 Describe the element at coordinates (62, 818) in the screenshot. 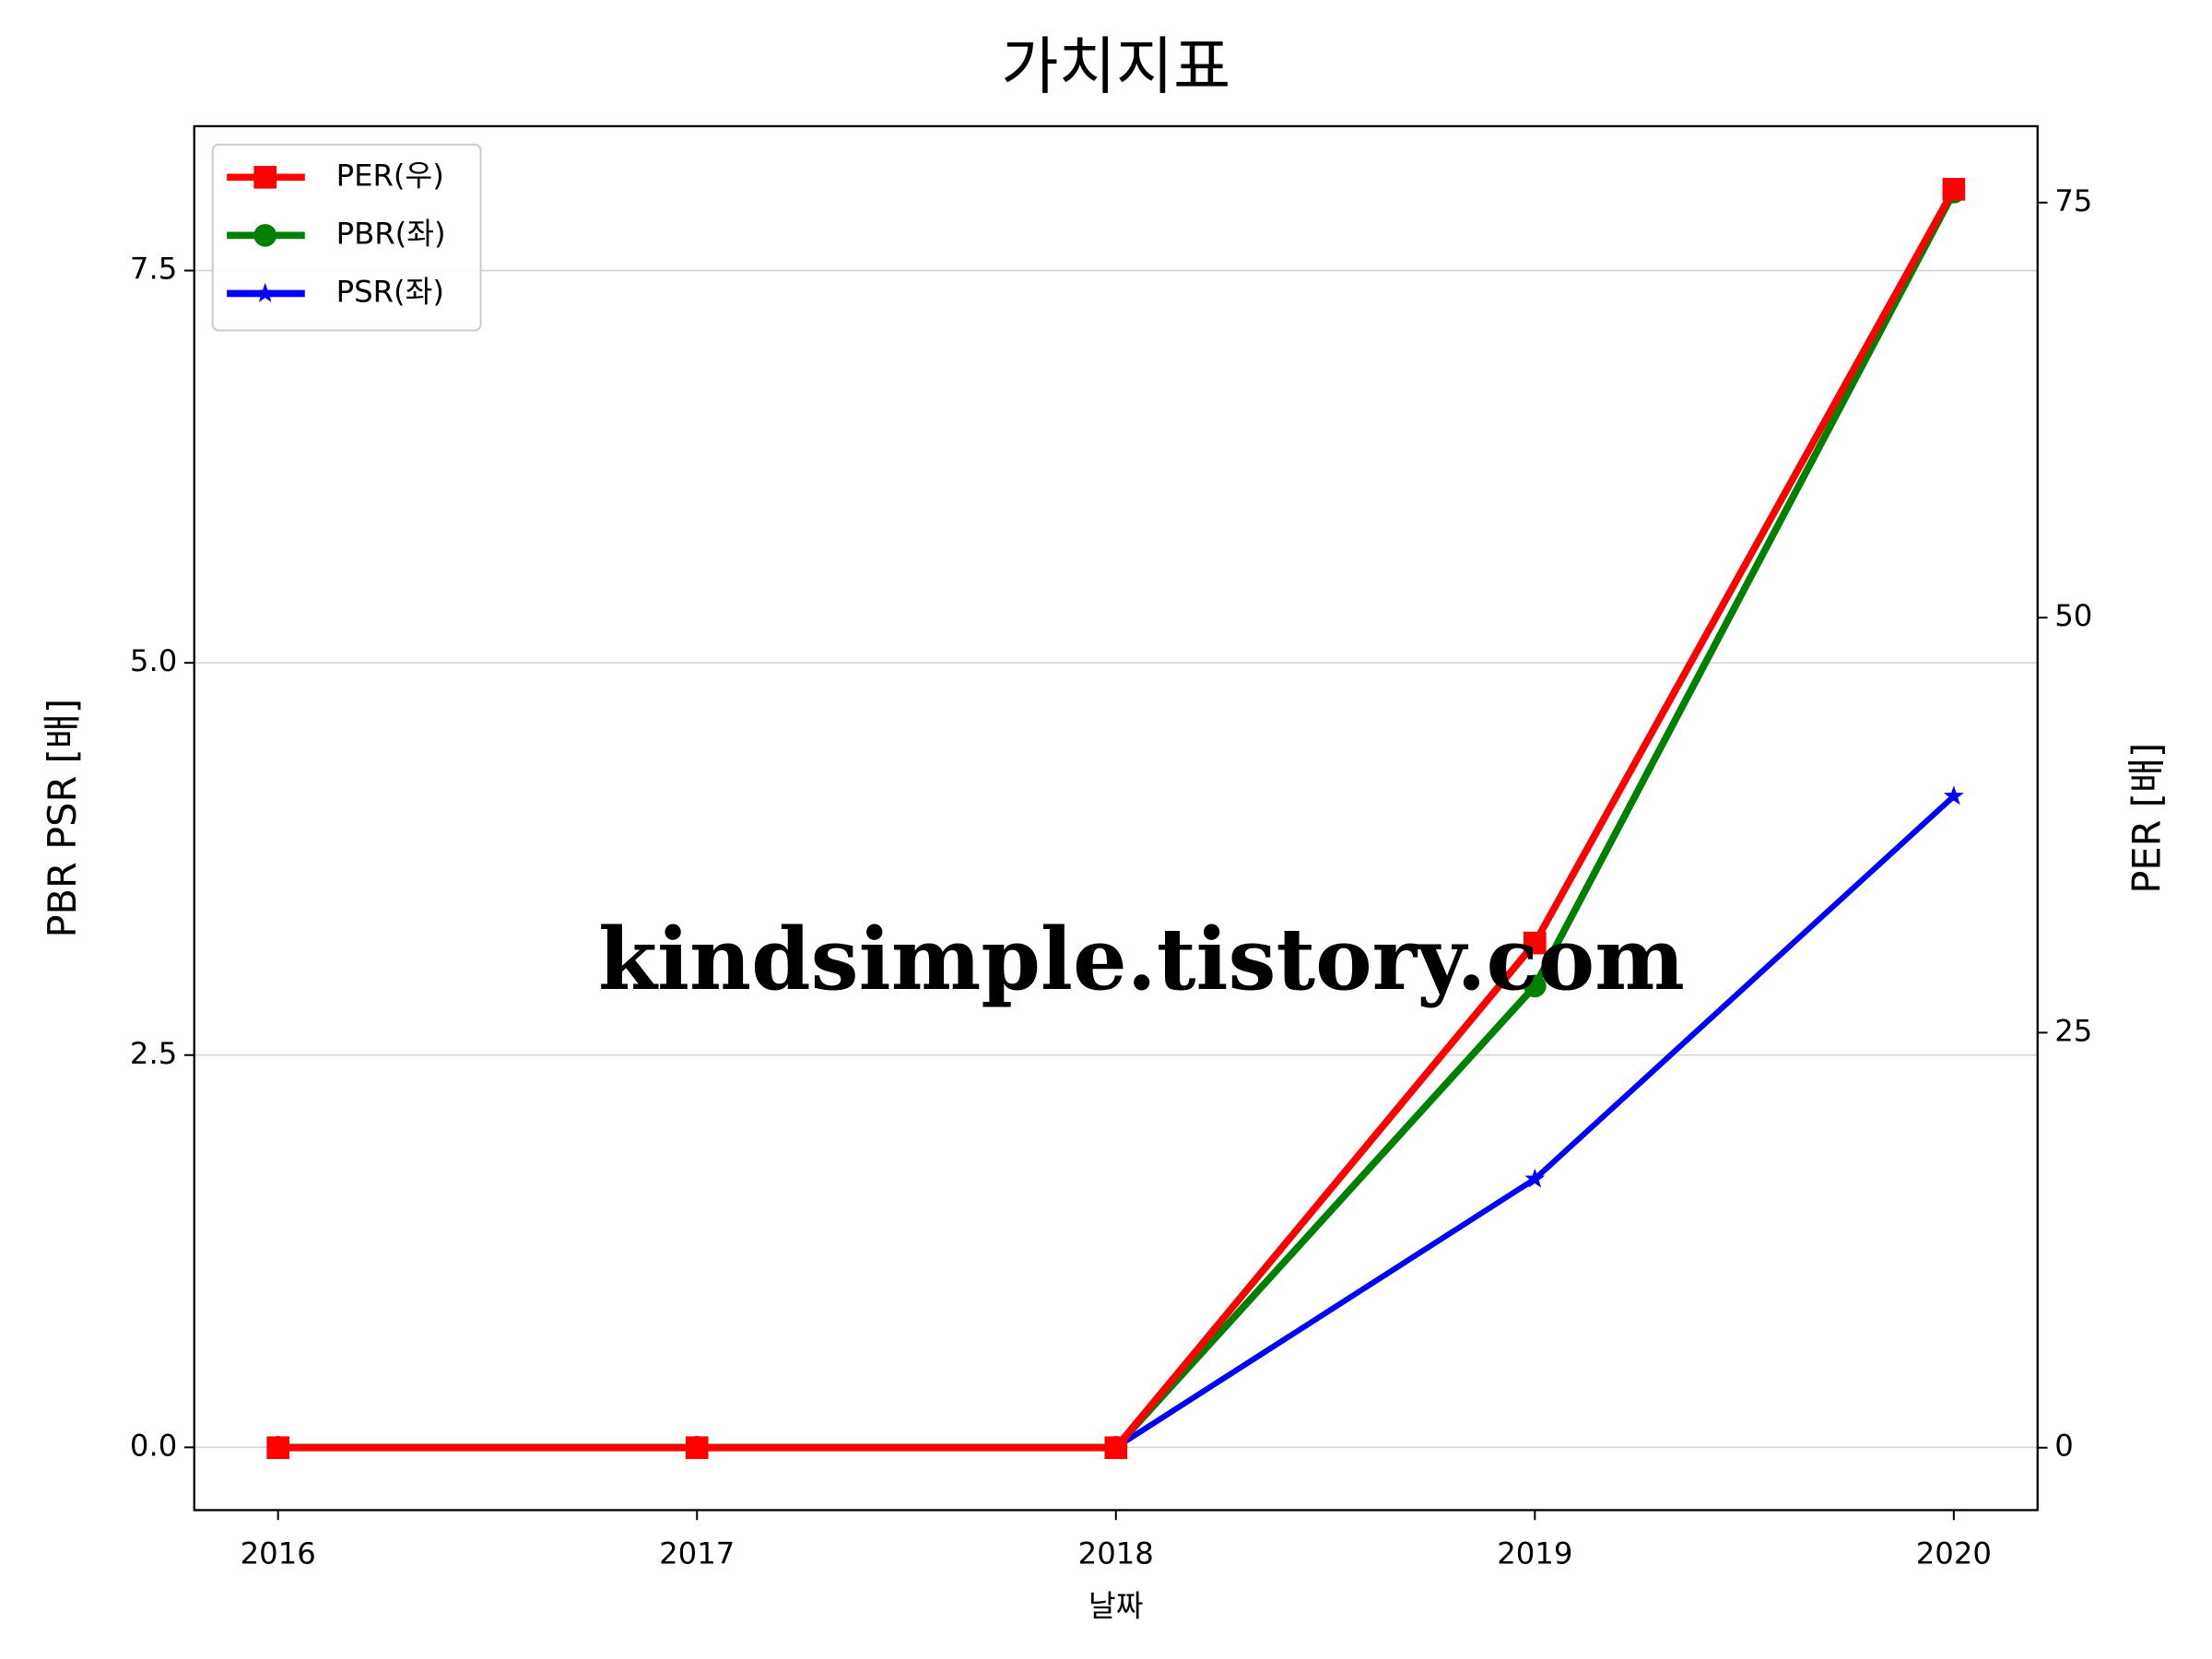

I see `y-axis-label: PBR PSR [배]` at that location.